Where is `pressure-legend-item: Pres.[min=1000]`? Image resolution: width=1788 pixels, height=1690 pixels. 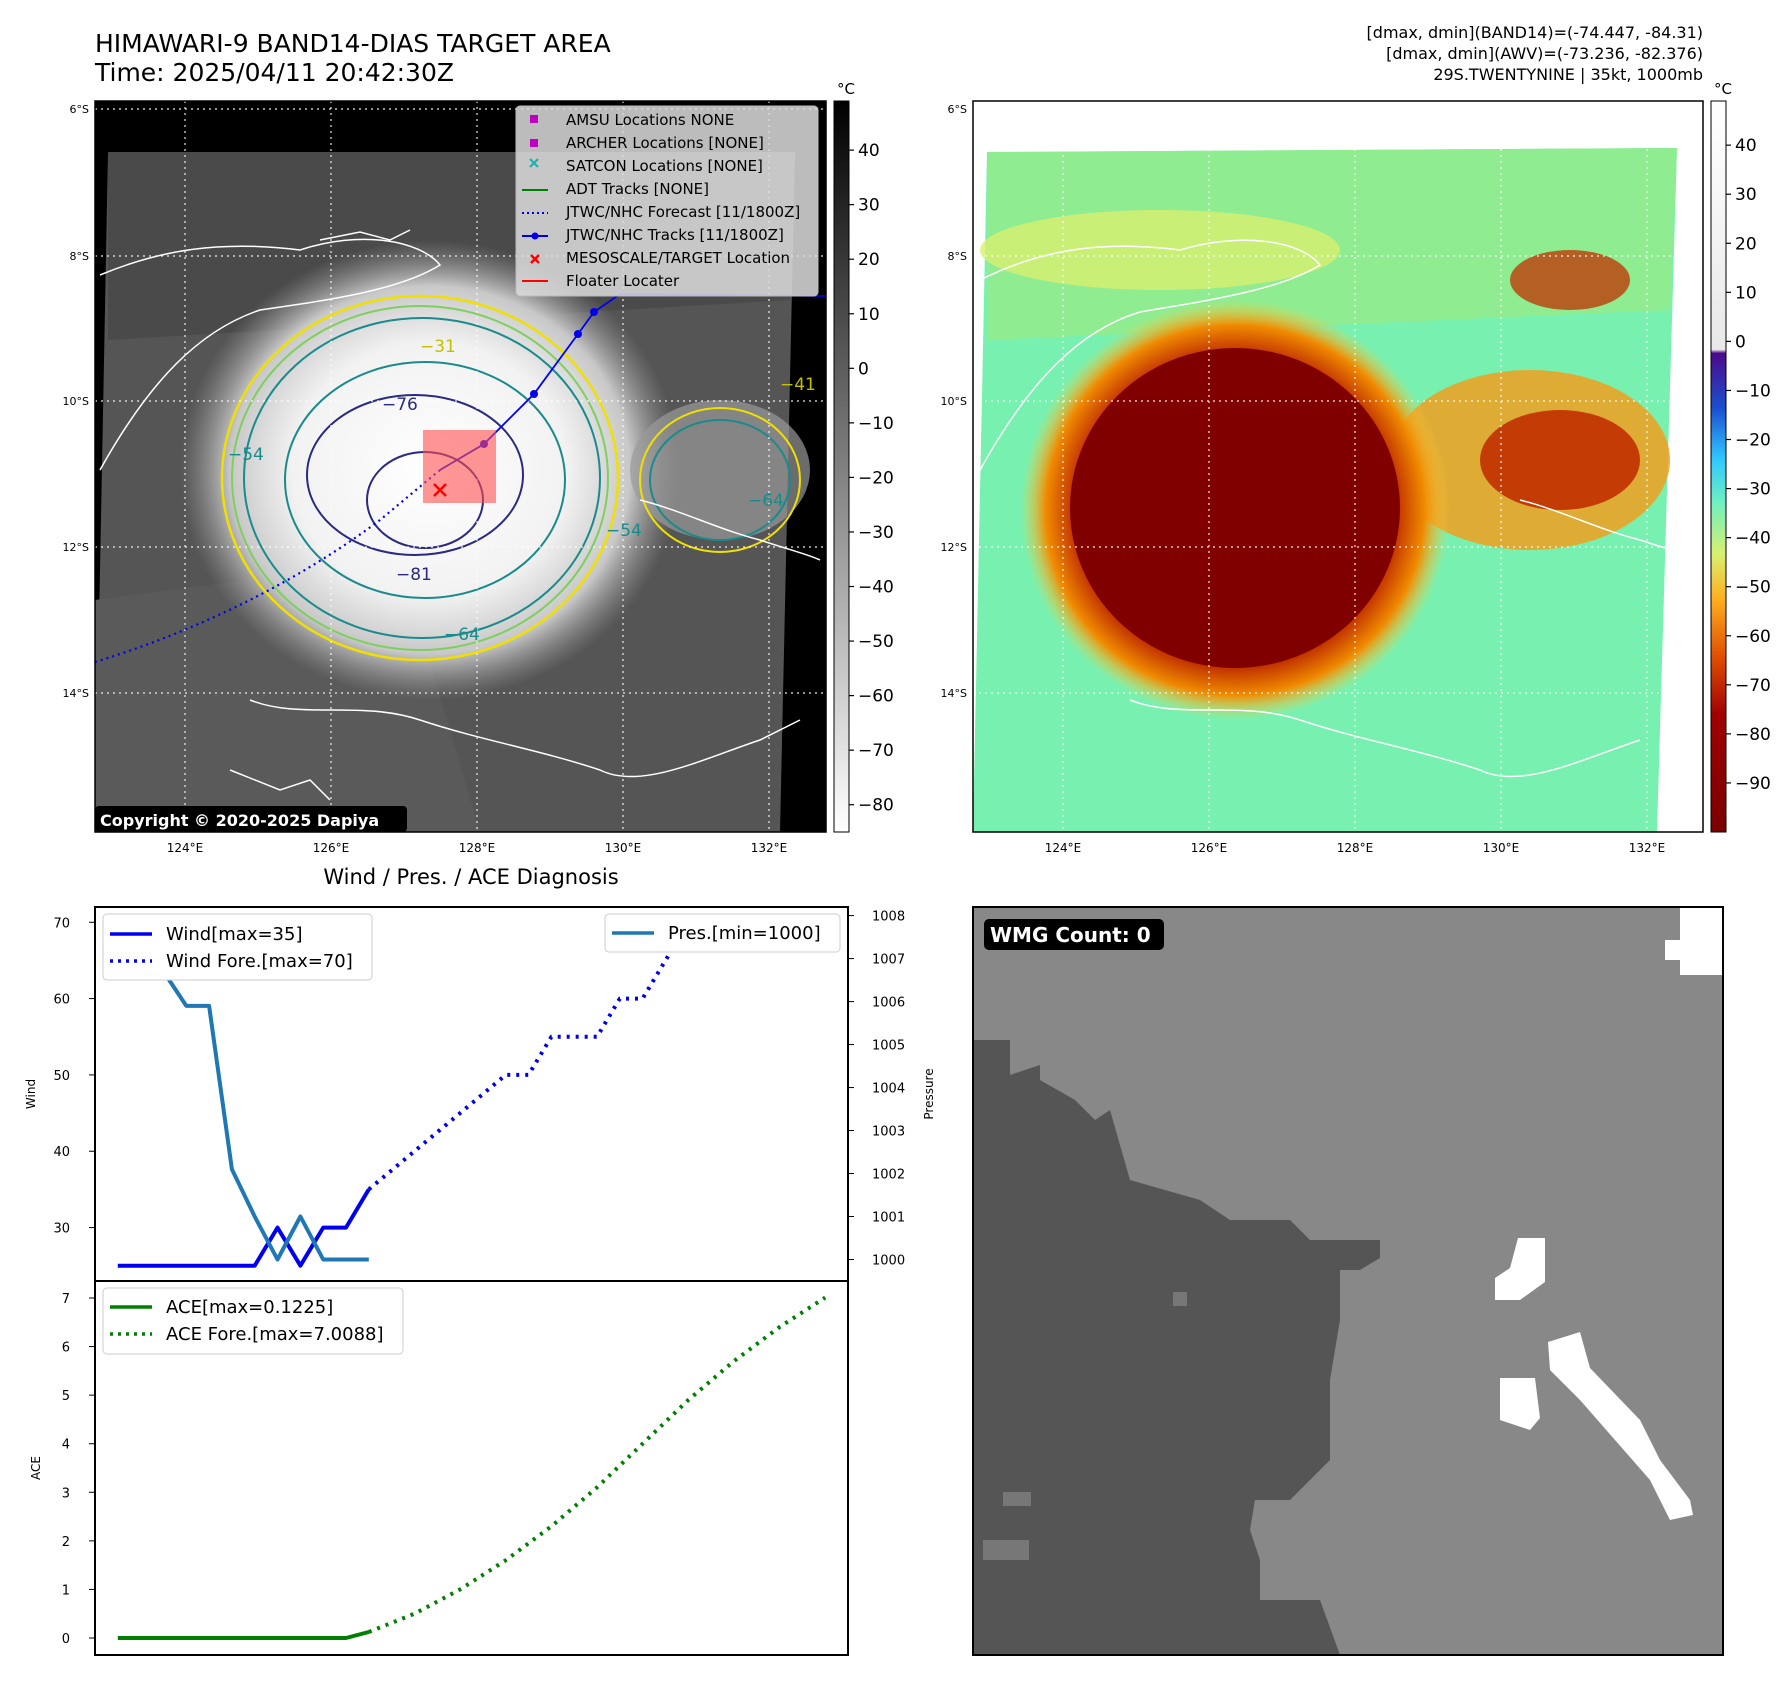 pressure-legend-item: Pres.[min=1000] is located at coordinates (744, 933).